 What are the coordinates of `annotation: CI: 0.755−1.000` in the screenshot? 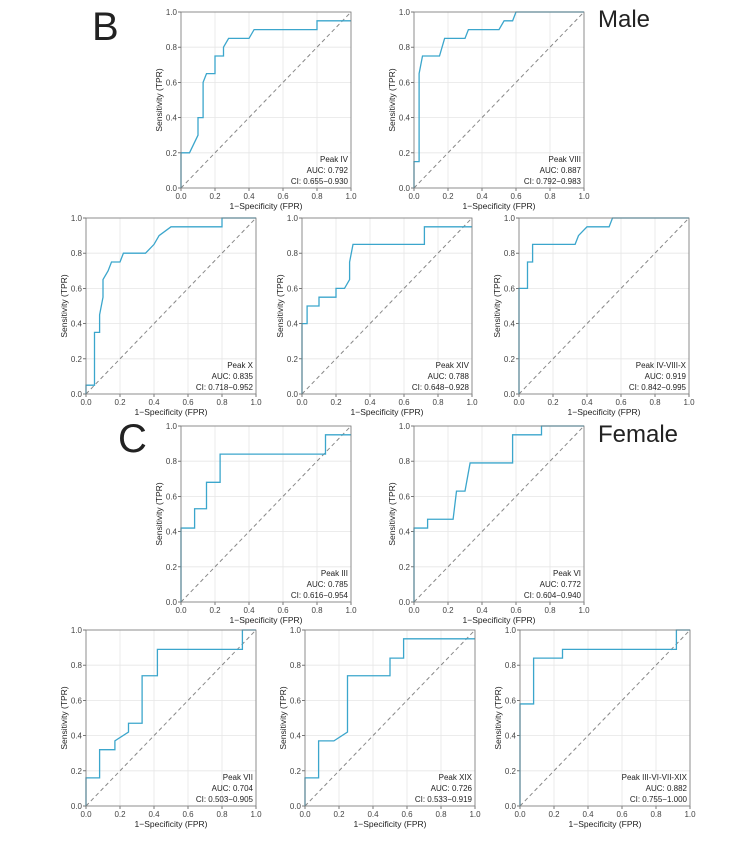 It's located at (659, 799).